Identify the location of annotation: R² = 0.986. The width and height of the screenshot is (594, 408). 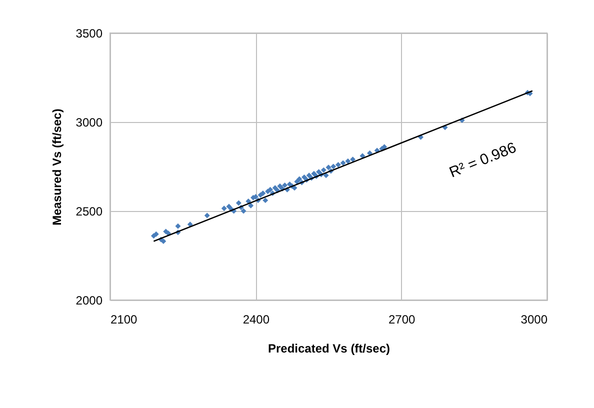
(483, 160).